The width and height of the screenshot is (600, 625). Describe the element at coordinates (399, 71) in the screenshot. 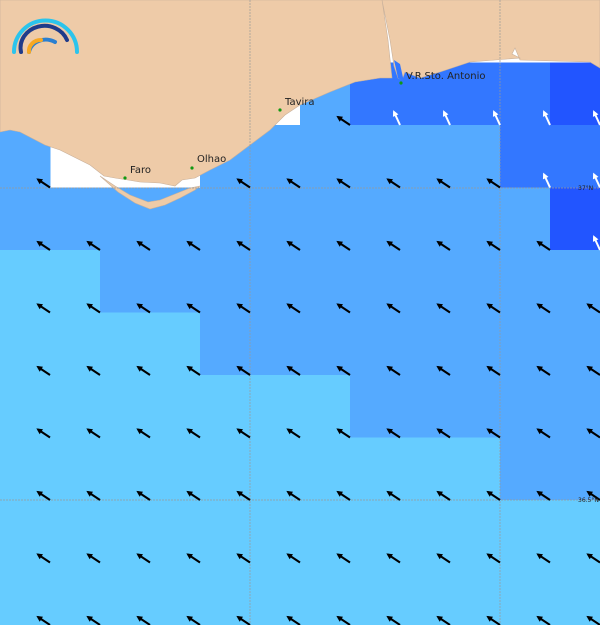

I see `guadiana-river` at that location.